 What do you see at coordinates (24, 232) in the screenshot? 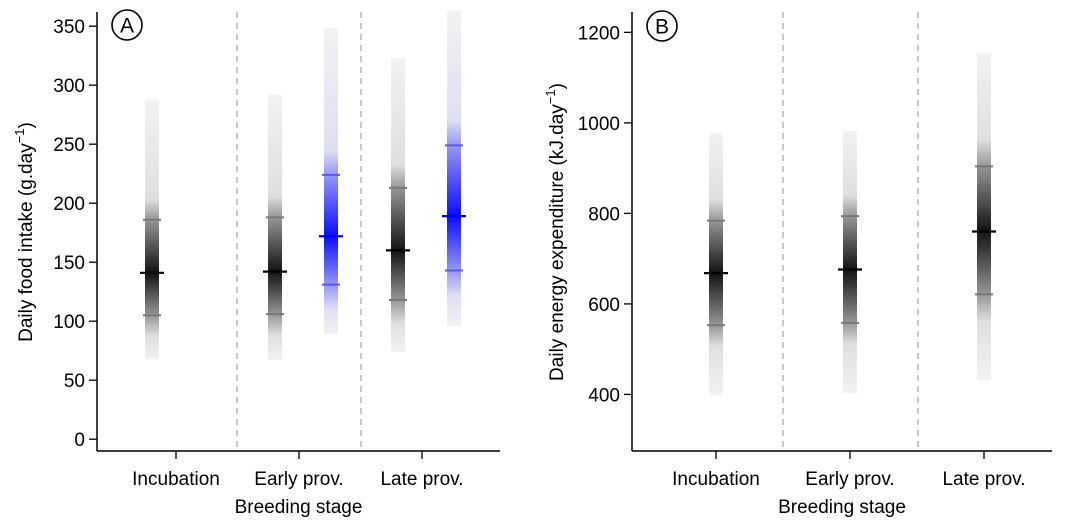
I see `y-axis-title: Daily food intake (g.day−1)` at bounding box center [24, 232].